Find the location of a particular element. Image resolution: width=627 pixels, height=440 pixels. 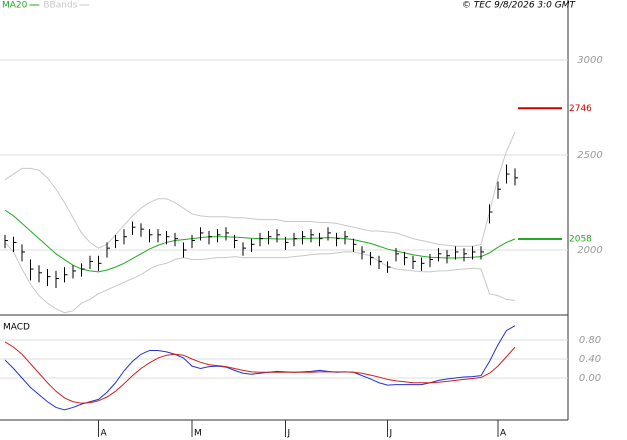

legend-label: MA20 is located at coordinates (15, 6).